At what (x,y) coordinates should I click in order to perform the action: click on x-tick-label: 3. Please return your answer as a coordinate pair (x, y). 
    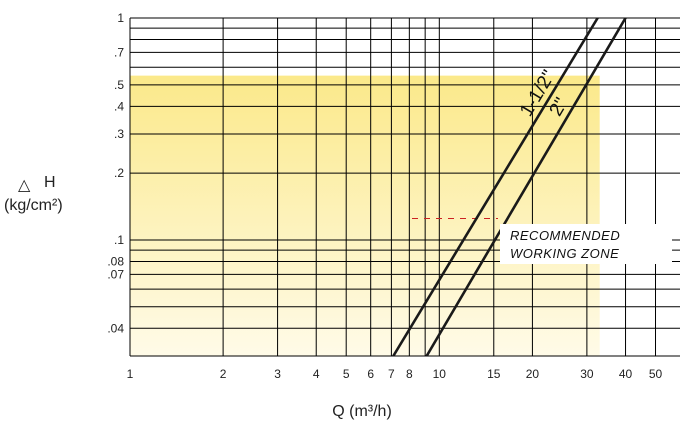
    Looking at the image, I should click on (277, 374).